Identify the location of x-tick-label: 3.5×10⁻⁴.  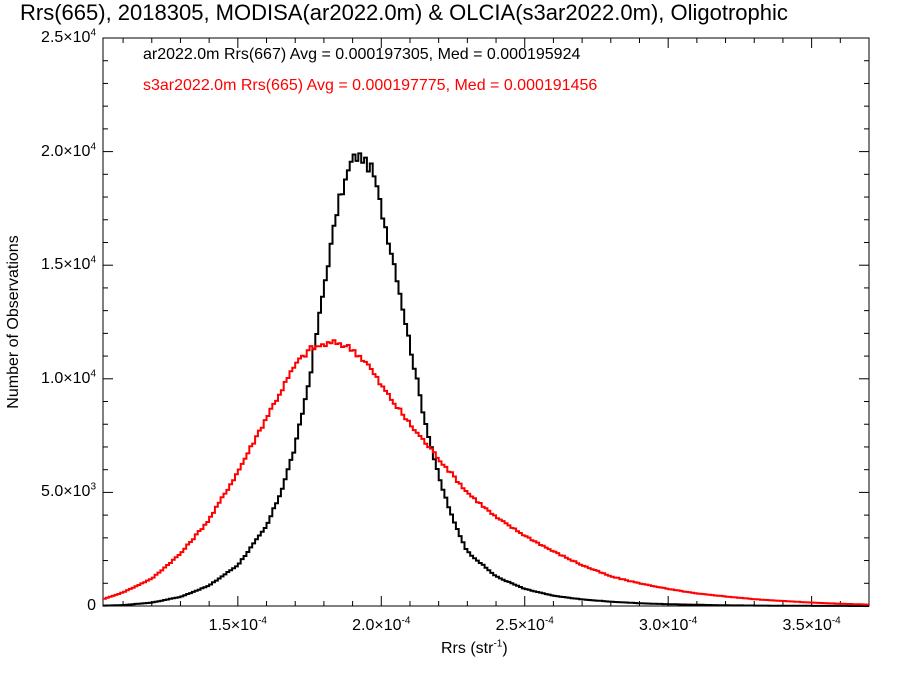
(811, 624).